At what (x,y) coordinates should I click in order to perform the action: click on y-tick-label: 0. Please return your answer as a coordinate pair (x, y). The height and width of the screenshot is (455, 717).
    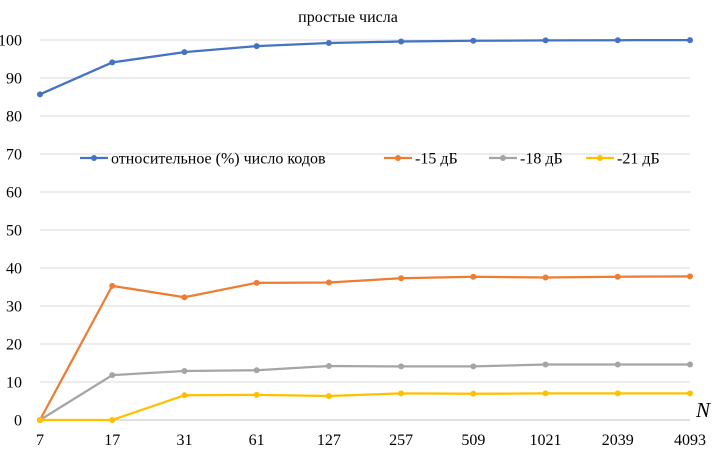
    Looking at the image, I should click on (18, 421).